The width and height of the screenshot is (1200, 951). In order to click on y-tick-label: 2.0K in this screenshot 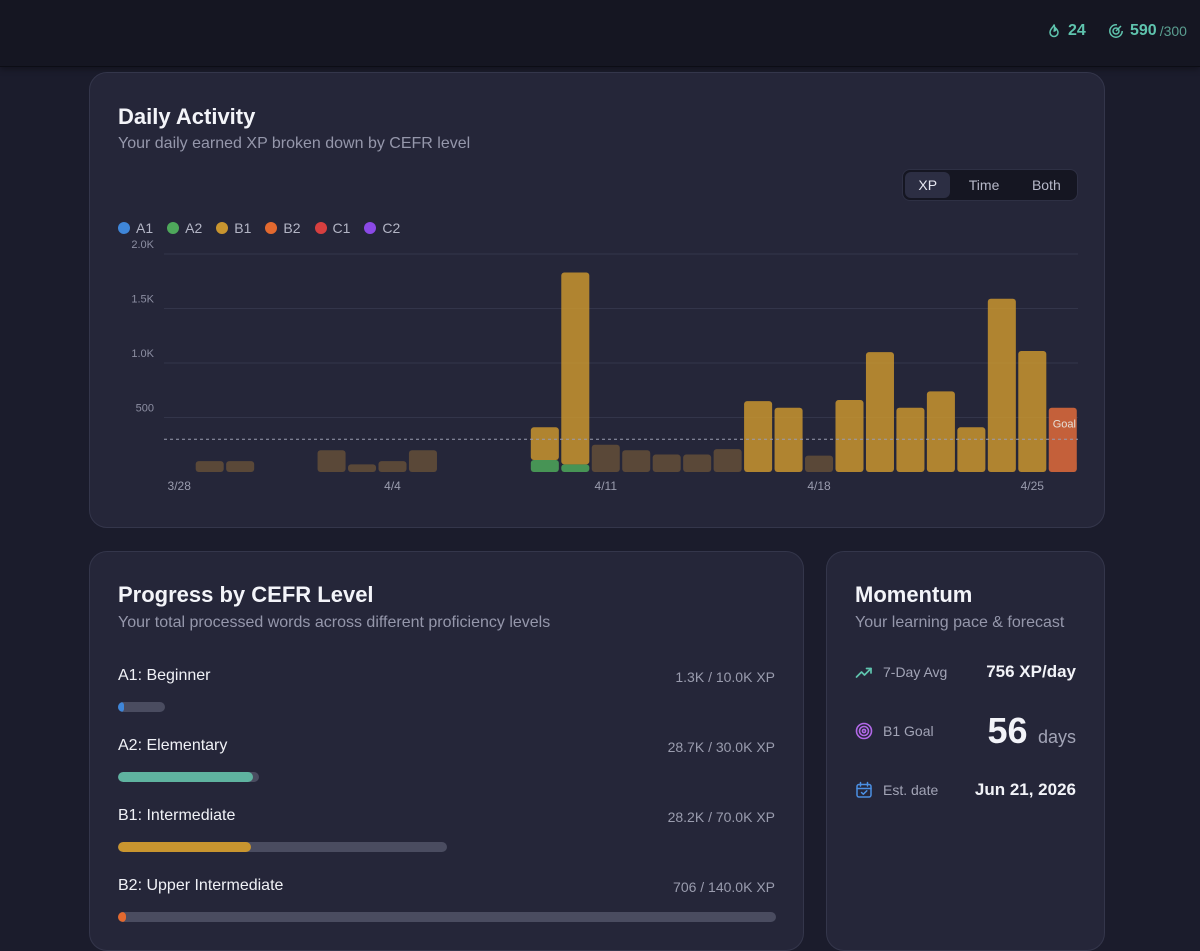, I will do `click(142, 245)`.